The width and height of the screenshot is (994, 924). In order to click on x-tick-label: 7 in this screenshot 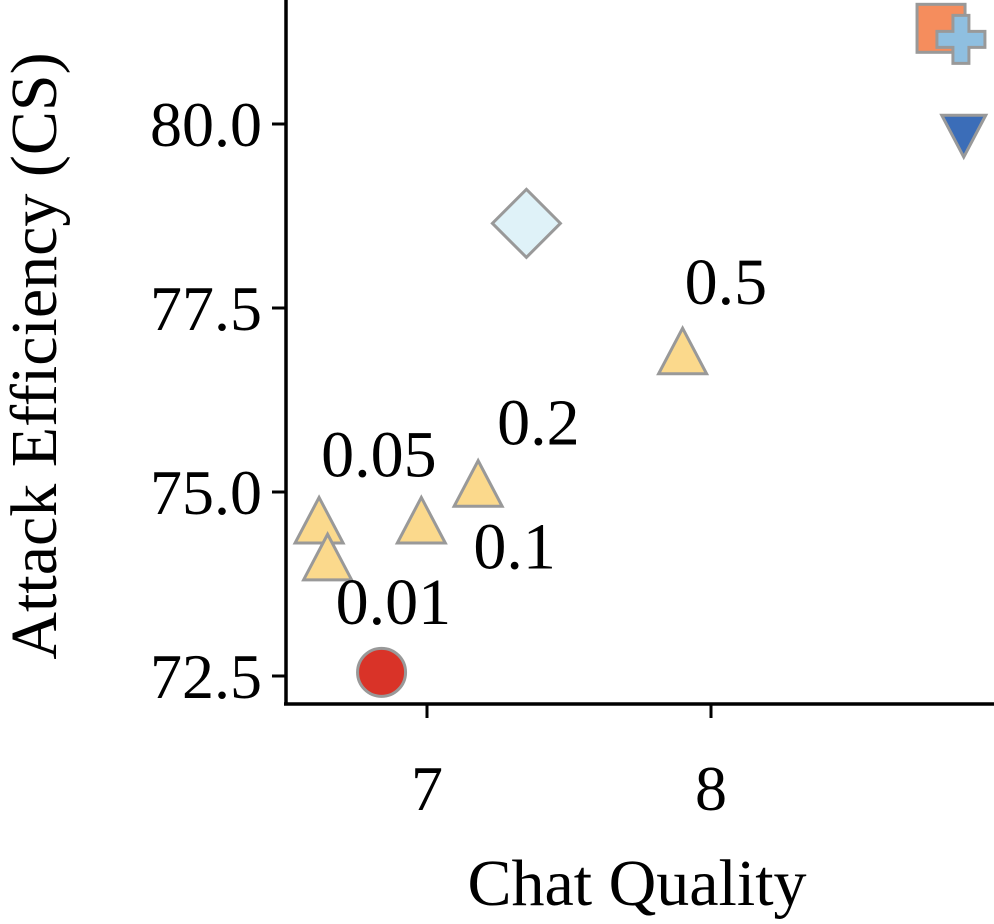, I will do `click(427, 788)`.